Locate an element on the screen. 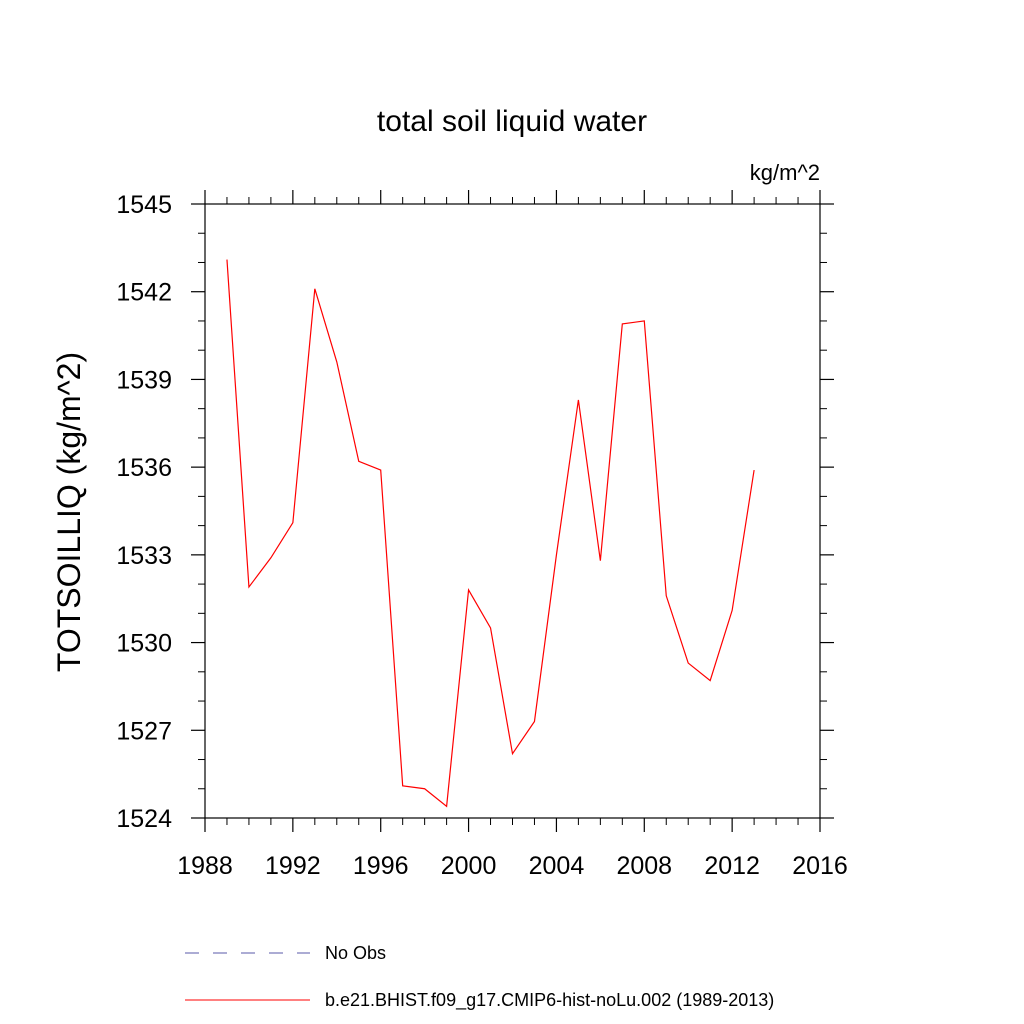 This screenshot has height=1024, width=1024. y-tick-label: 1524 is located at coordinates (144, 819).